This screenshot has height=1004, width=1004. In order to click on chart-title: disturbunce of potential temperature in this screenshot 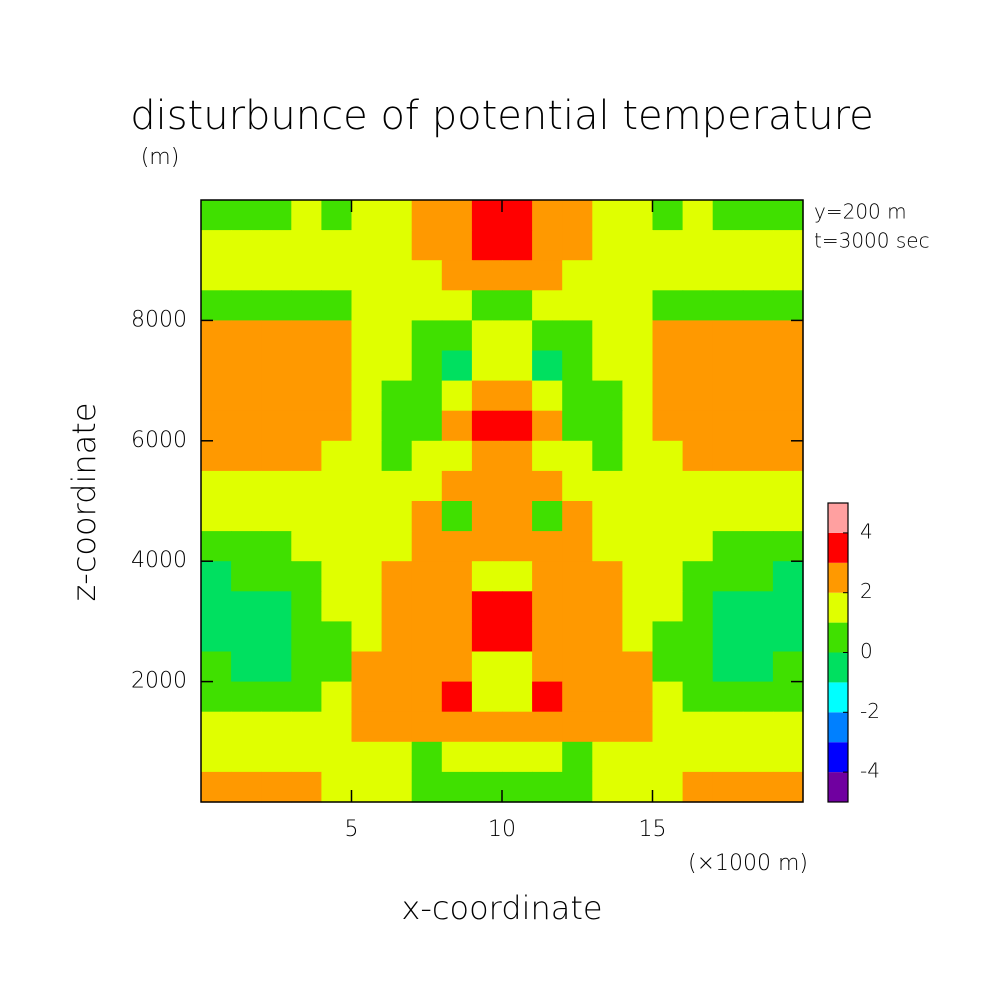, I will do `click(502, 116)`.